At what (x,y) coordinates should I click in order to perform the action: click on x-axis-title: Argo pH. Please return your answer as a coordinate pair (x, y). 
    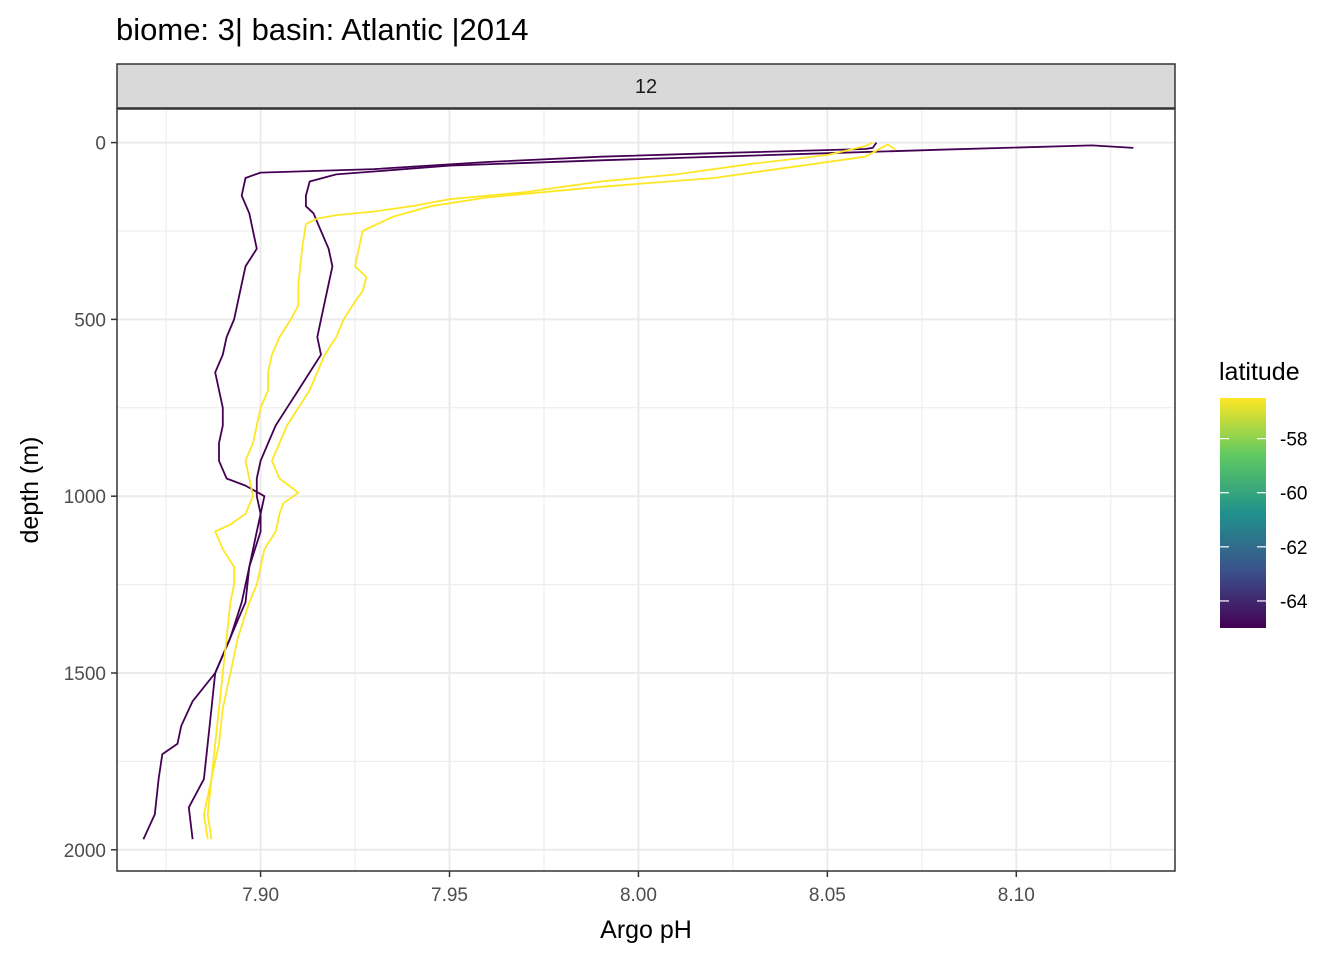
    Looking at the image, I should click on (646, 930).